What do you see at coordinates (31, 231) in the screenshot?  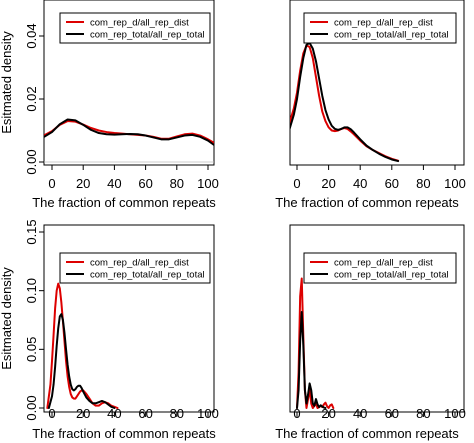 I see `y-tick-label: 0.15` at bounding box center [31, 231].